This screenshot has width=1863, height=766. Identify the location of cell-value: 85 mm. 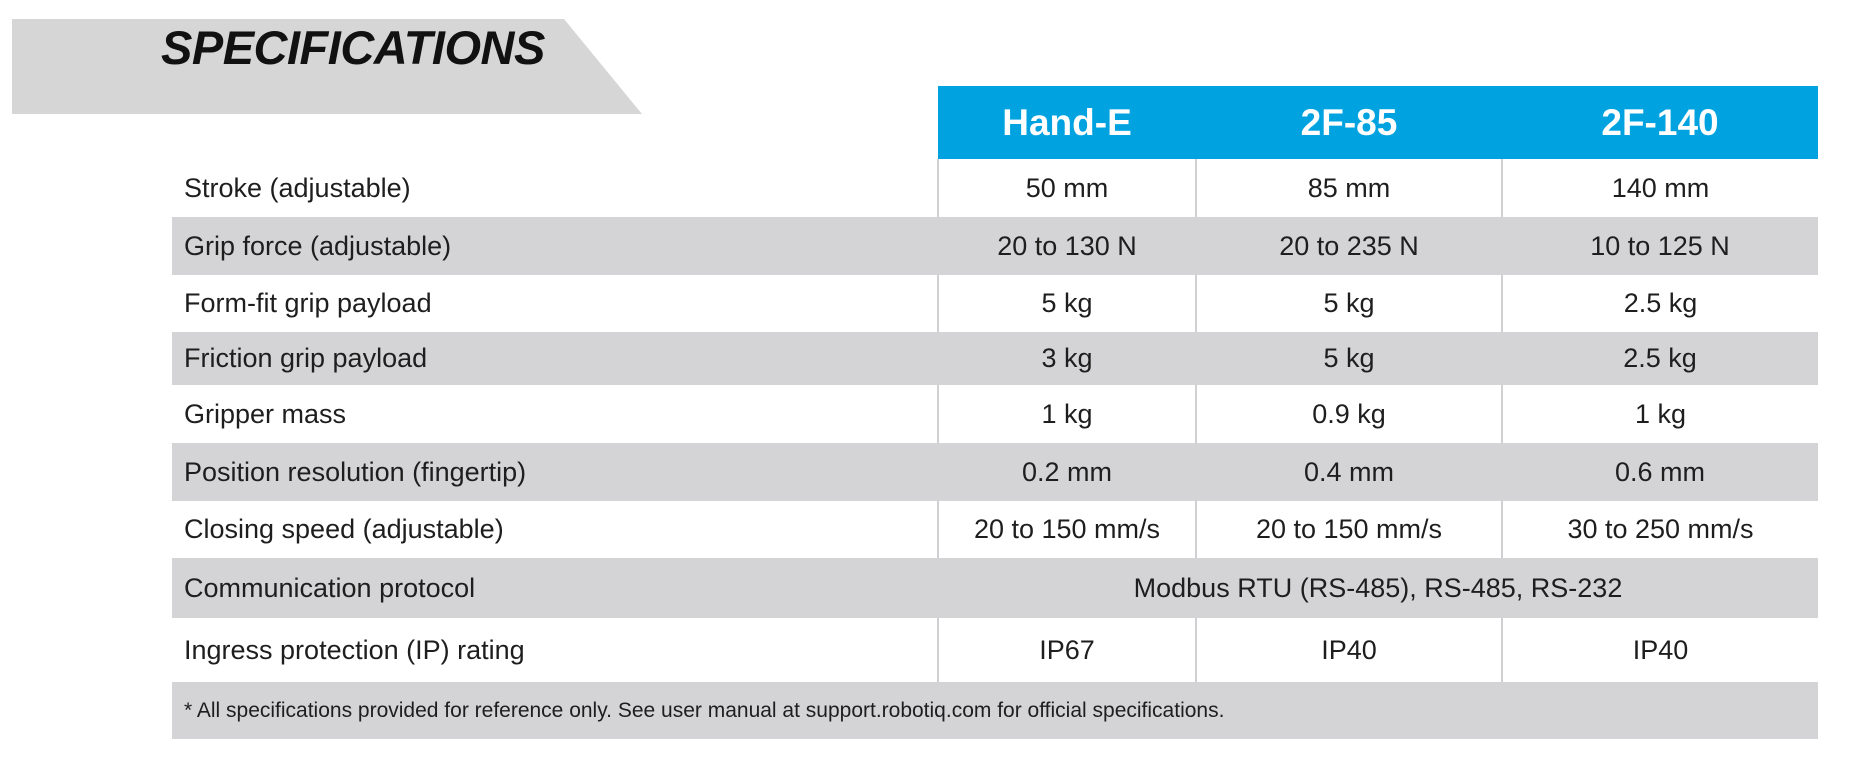
(1349, 188).